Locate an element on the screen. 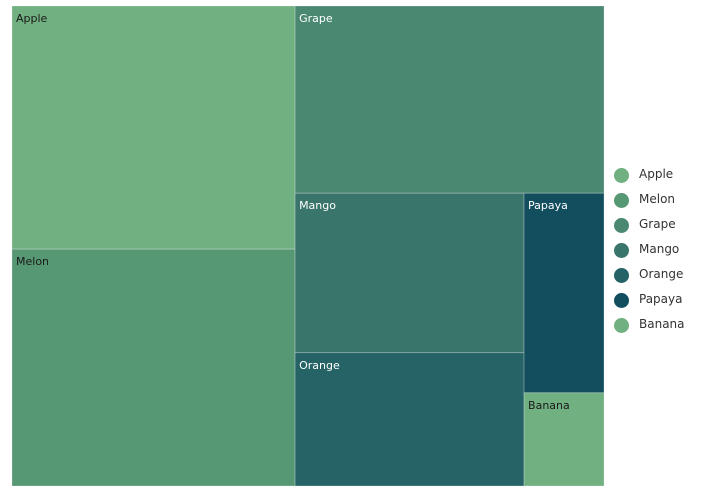 The image size is (703, 496). tile-orange is located at coordinates (409, 419).